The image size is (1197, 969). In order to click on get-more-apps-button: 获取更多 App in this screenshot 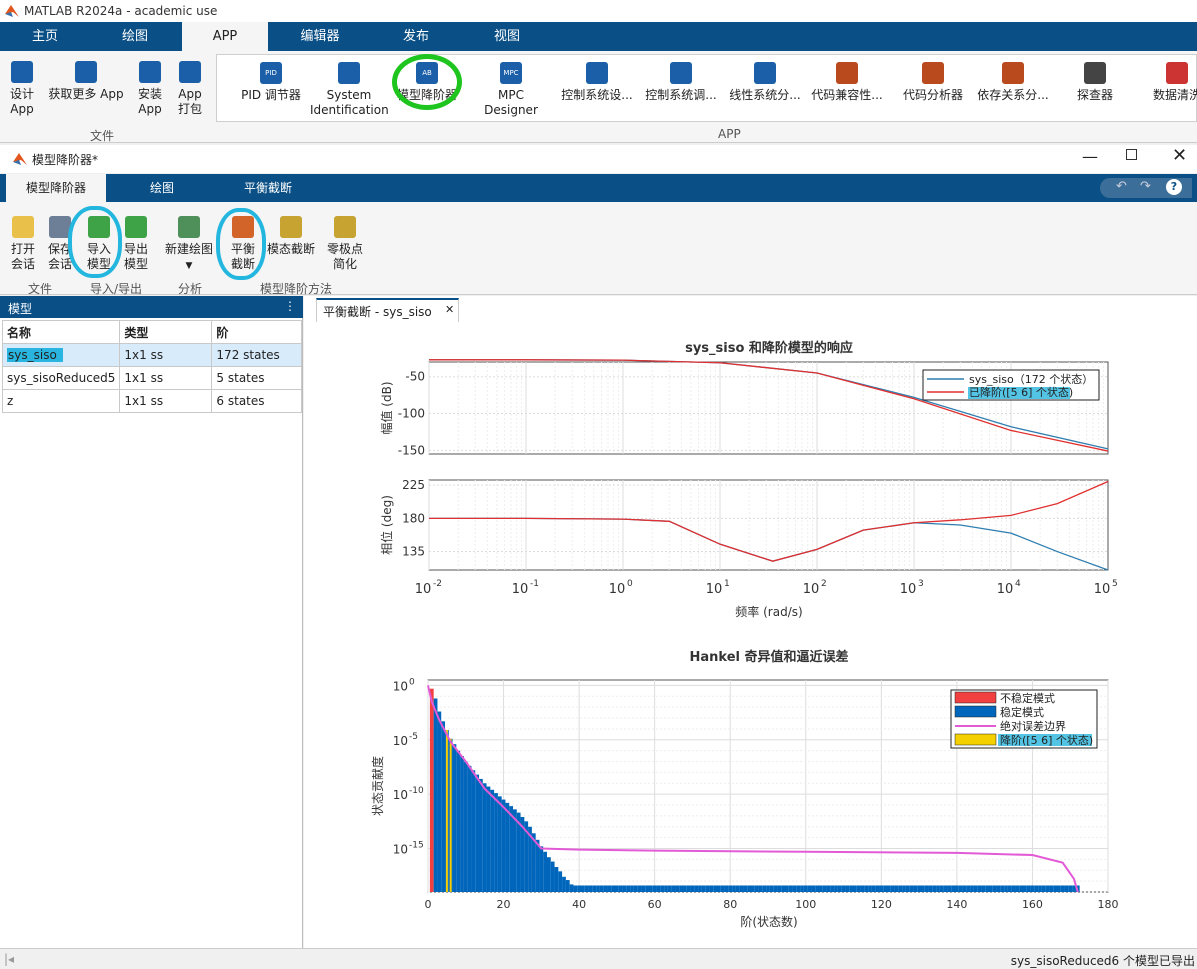, I will do `click(86, 81)`.